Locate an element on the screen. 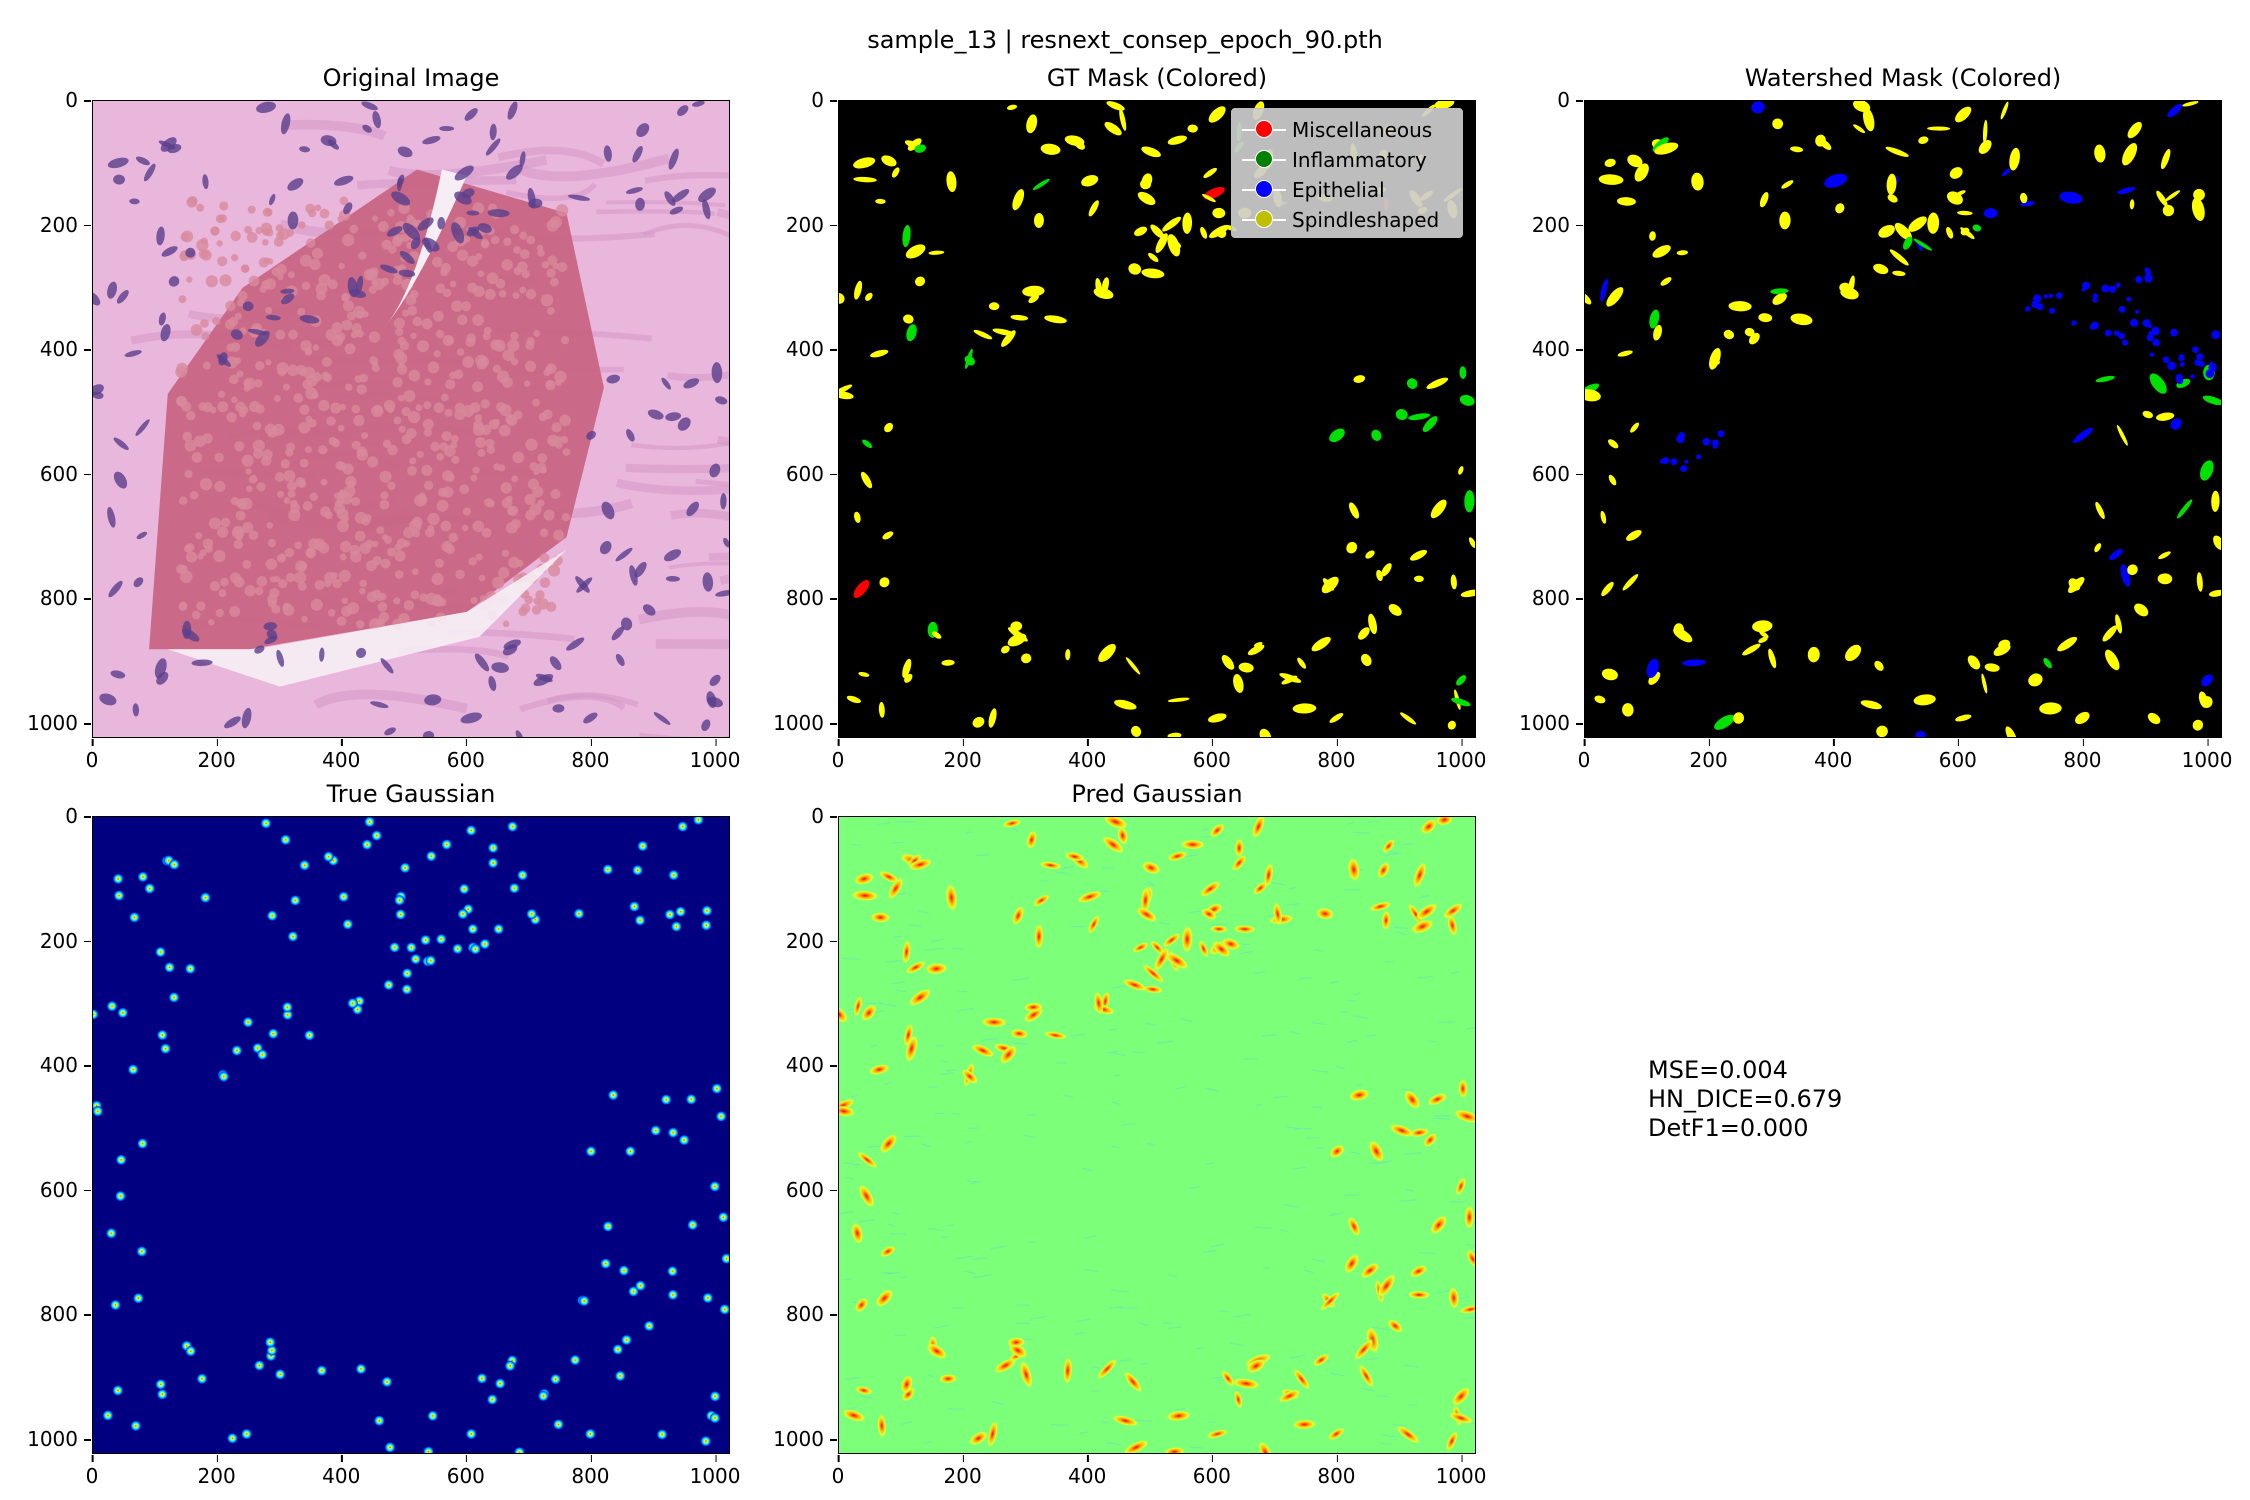 This screenshot has width=2250, height=1500. original-image-axes is located at coordinates (411, 419).